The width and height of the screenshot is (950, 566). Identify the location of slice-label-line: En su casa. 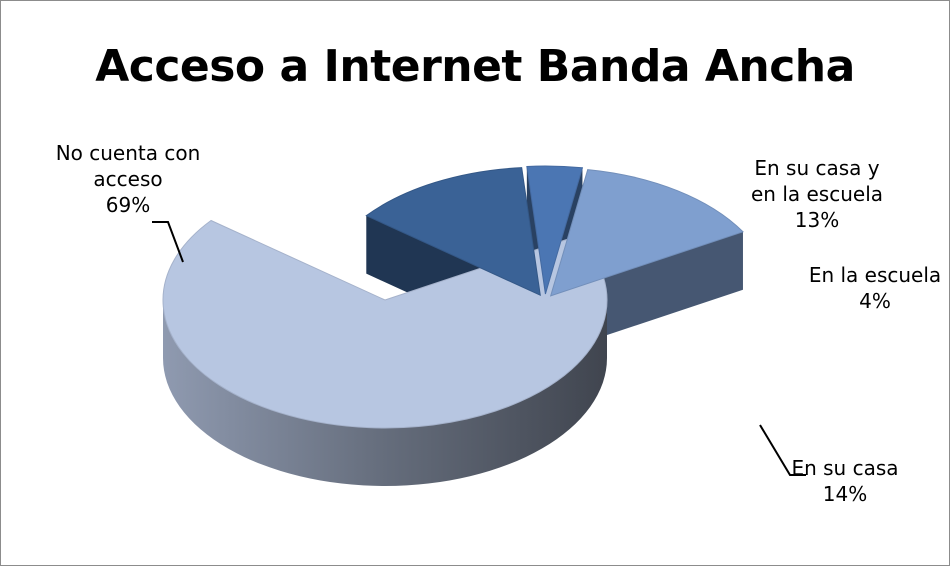
(844, 468).